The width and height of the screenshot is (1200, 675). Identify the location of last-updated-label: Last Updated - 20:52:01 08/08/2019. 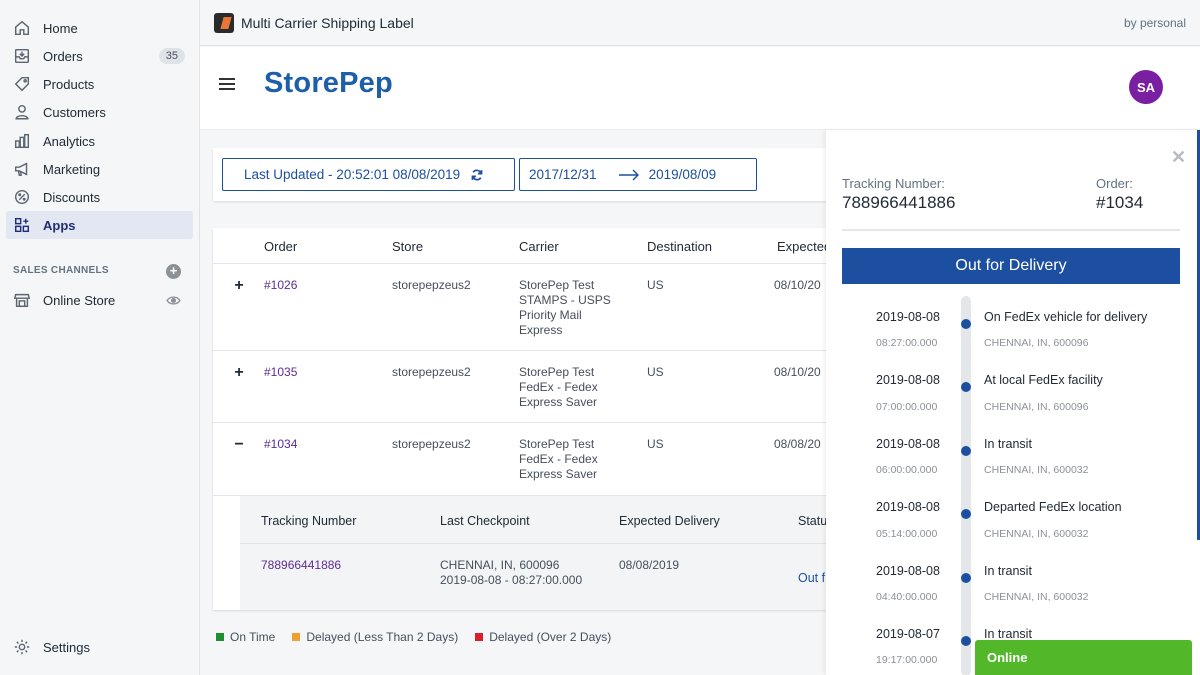
(352, 174).